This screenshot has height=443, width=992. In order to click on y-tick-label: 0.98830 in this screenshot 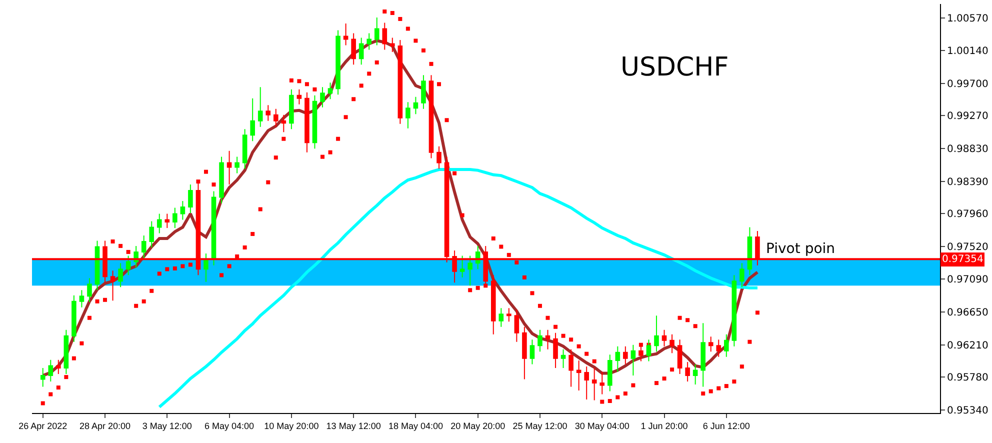, I will do `click(967, 150)`.